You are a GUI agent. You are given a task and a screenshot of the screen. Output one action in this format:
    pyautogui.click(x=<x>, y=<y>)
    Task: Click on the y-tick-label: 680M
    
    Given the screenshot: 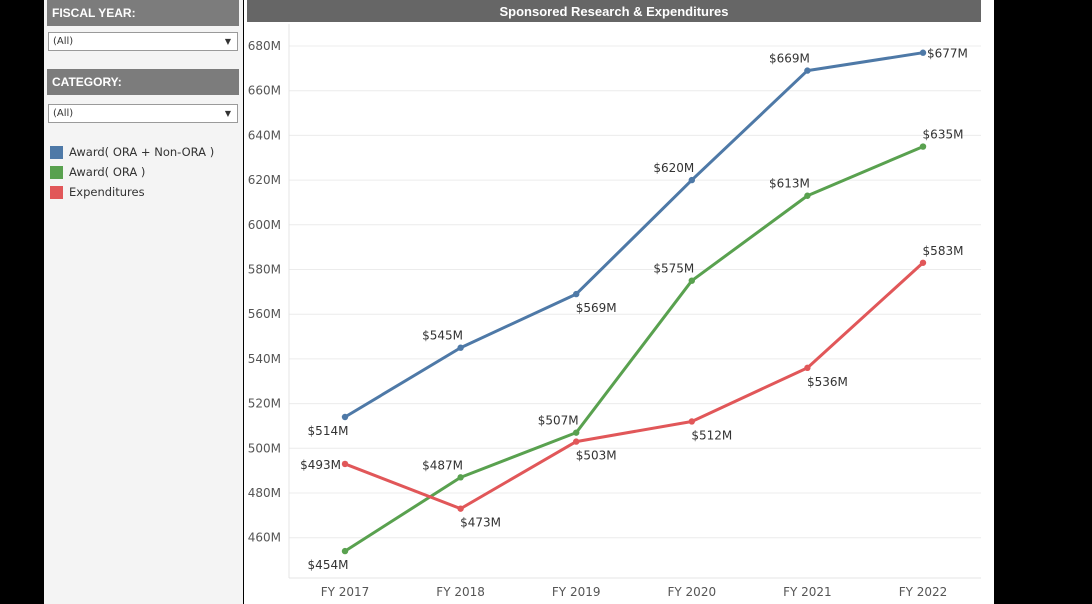 What is the action you would take?
    pyautogui.click(x=264, y=46)
    